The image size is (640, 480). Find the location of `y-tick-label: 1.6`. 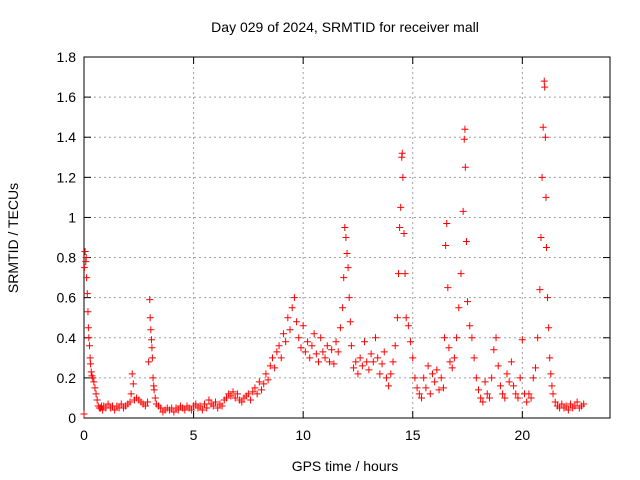

y-tick-label: 1.6 is located at coordinates (67, 97).